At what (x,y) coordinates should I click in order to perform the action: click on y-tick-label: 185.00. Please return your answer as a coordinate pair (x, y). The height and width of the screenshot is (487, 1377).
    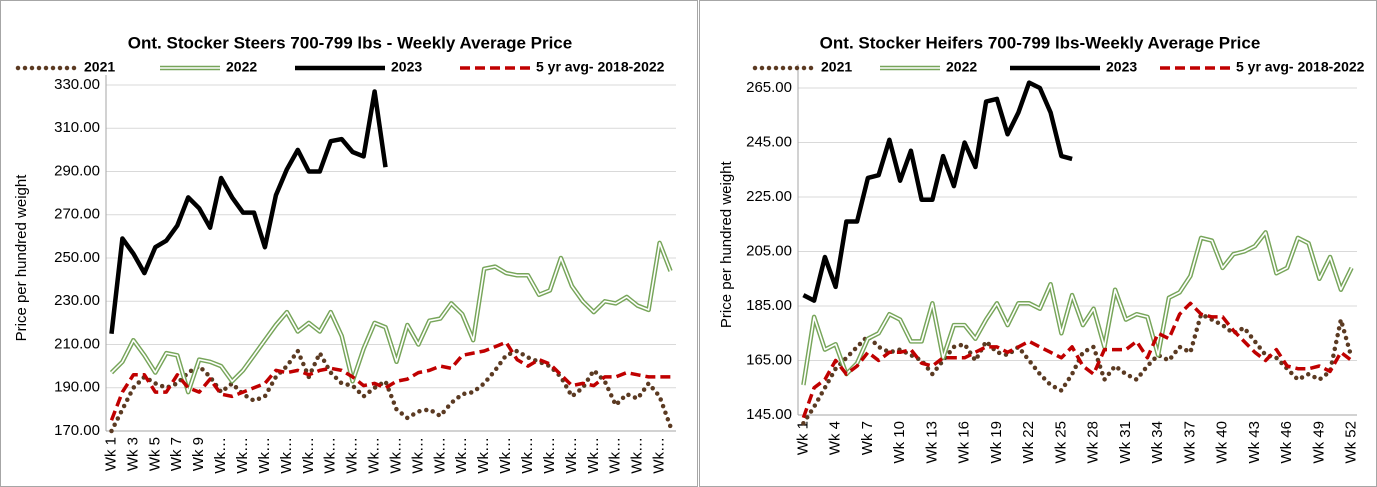
    Looking at the image, I should click on (769, 305).